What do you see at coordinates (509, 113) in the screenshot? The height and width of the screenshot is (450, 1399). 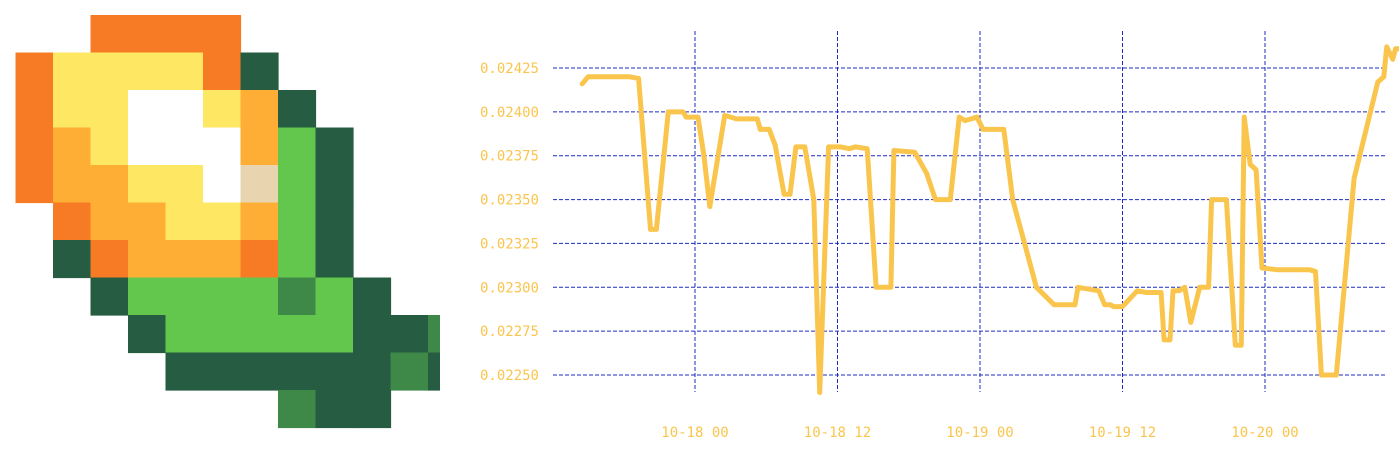 I see `y-tick-label: 0.02400` at bounding box center [509, 113].